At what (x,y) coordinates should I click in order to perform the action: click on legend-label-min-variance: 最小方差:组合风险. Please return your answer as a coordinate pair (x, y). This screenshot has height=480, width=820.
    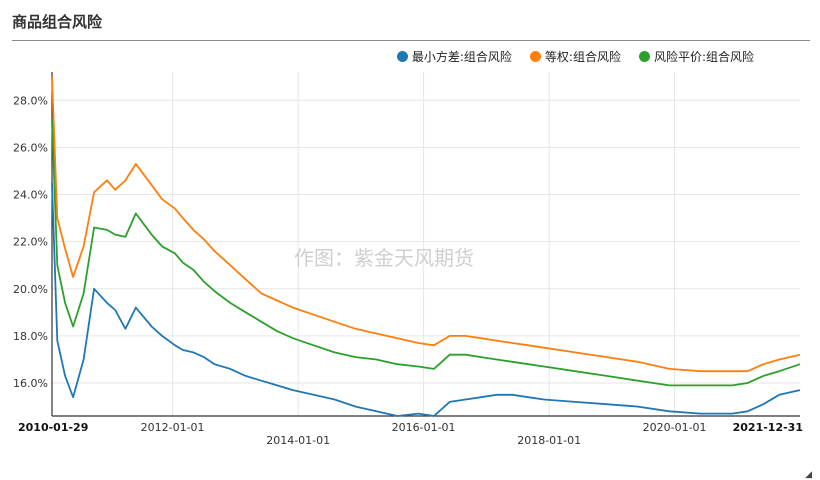
    Looking at the image, I should click on (461, 57).